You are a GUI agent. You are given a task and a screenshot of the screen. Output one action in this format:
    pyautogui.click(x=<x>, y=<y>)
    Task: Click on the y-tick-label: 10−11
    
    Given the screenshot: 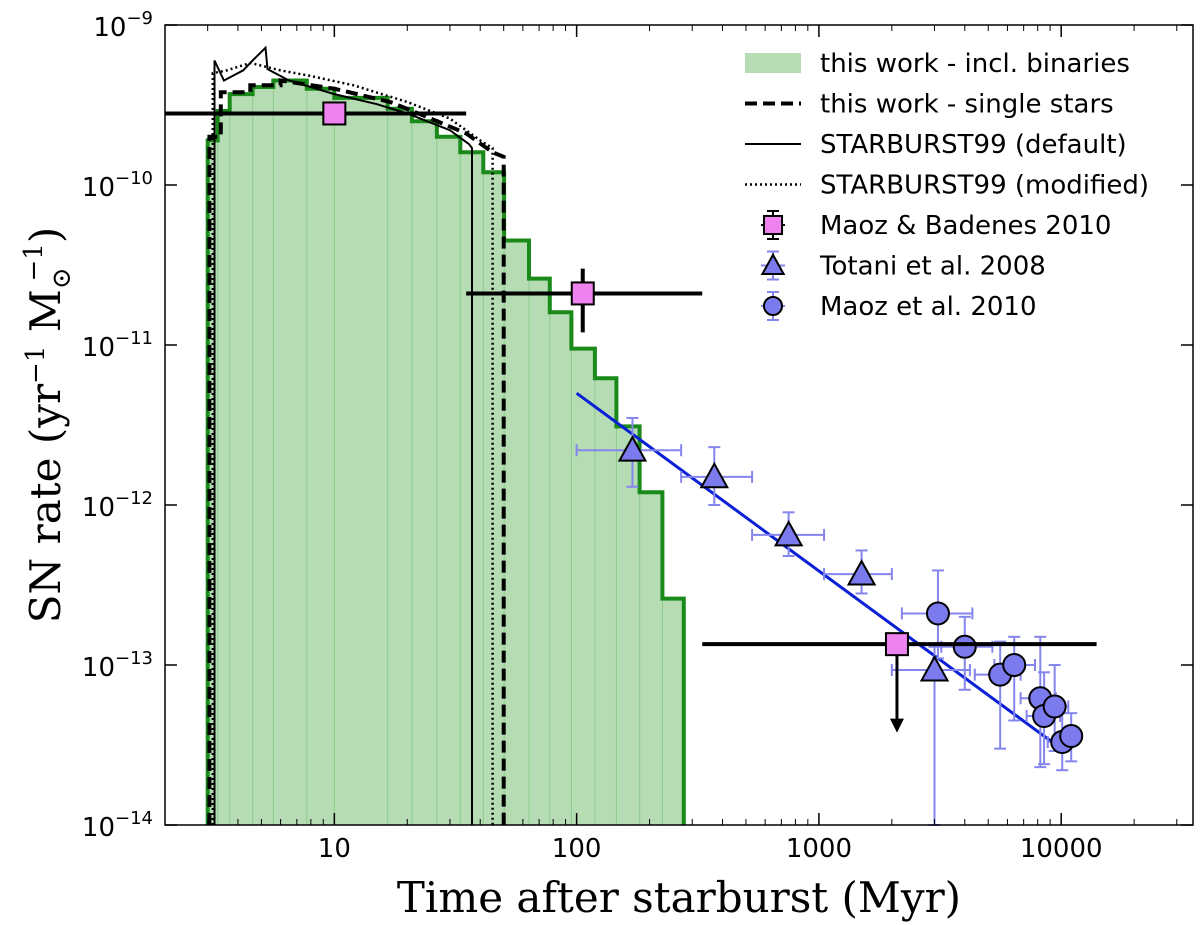 What is the action you would take?
    pyautogui.click(x=117, y=345)
    